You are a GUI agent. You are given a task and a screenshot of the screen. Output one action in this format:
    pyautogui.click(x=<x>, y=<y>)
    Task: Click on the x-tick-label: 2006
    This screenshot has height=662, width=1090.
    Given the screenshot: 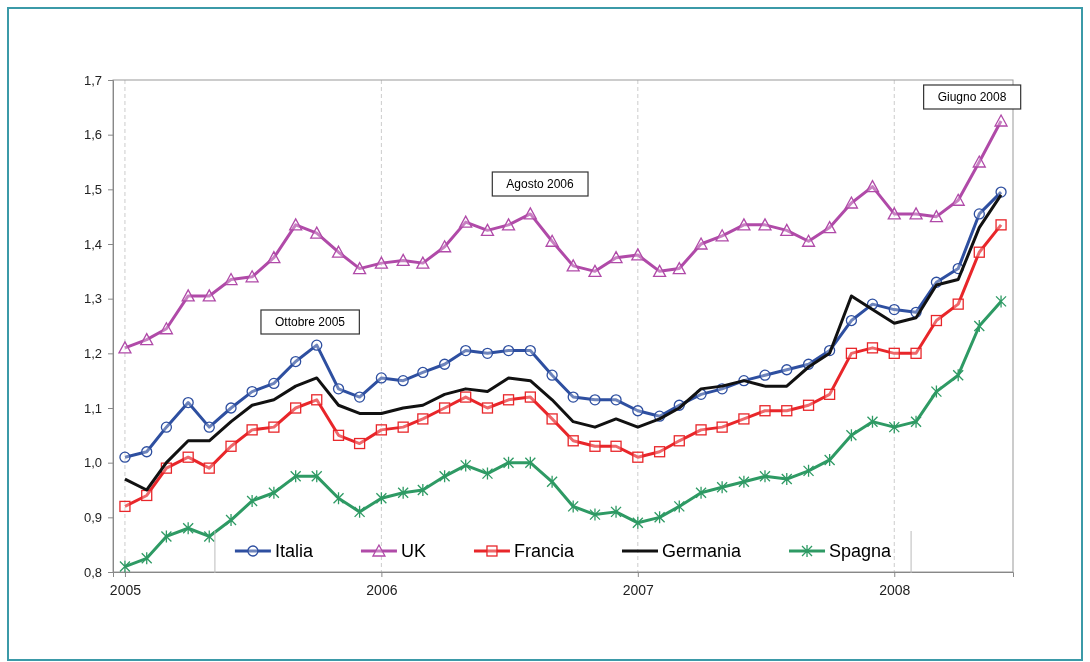 What is the action you would take?
    pyautogui.click(x=382, y=589)
    